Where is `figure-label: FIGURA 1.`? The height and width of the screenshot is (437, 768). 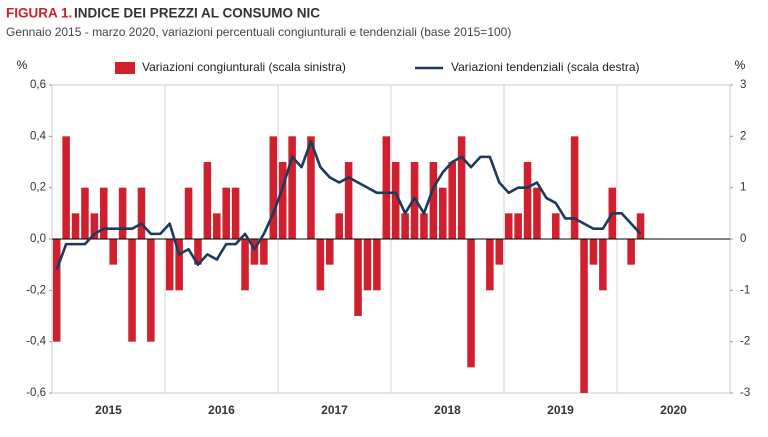
figure-label: FIGURA 1. is located at coordinates (39, 13).